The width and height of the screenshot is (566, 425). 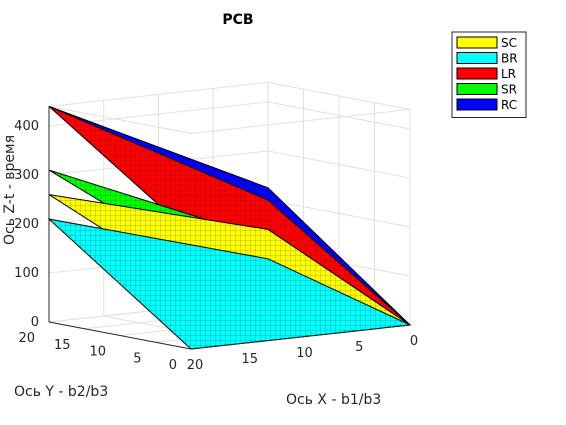 I want to click on legend-swatch-br, so click(x=477, y=58).